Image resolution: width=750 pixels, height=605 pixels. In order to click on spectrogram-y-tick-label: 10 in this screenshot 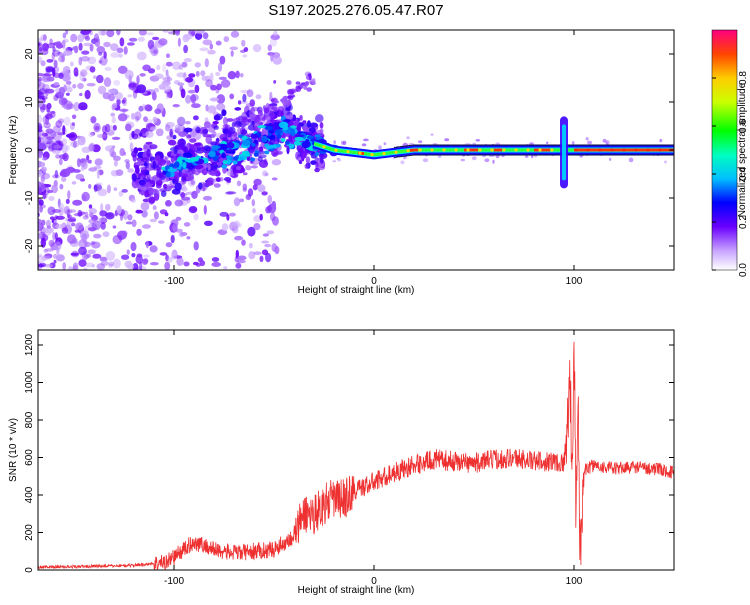, I will do `click(29, 102)`.